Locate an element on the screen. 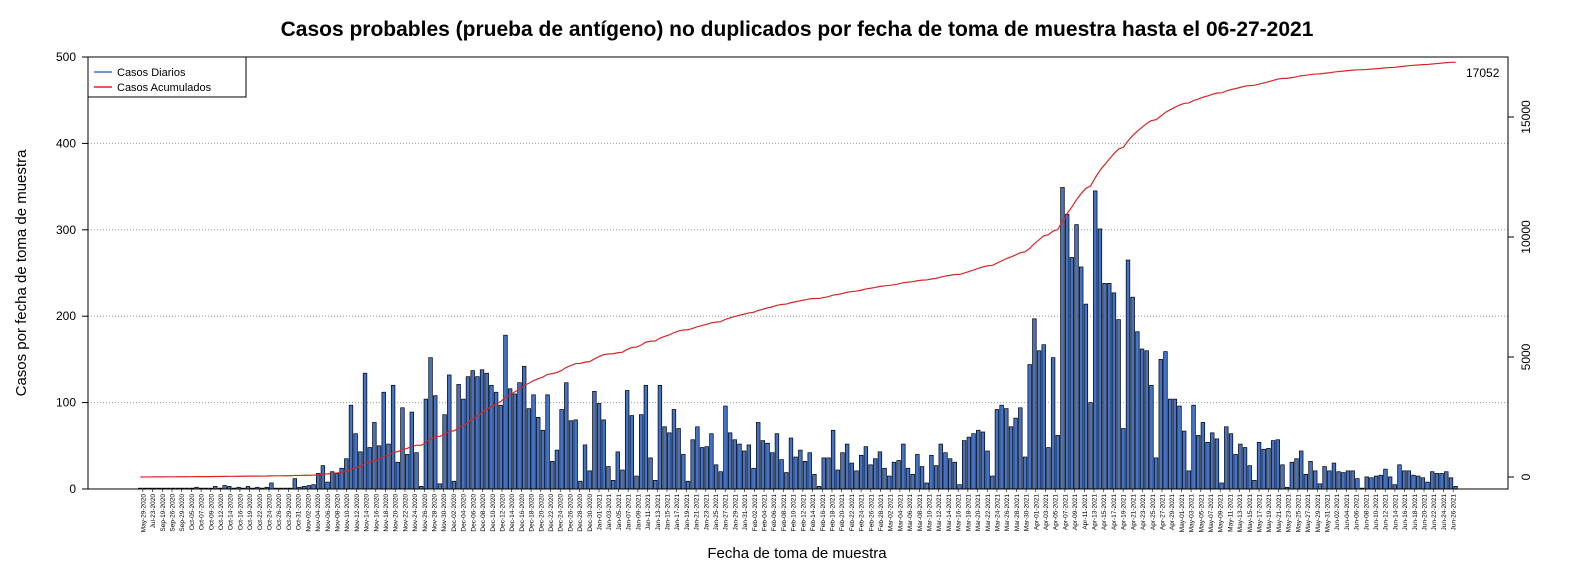 The height and width of the screenshot is (583, 1584). x-tick-label: Jan-27-2021 is located at coordinates (726, 512).